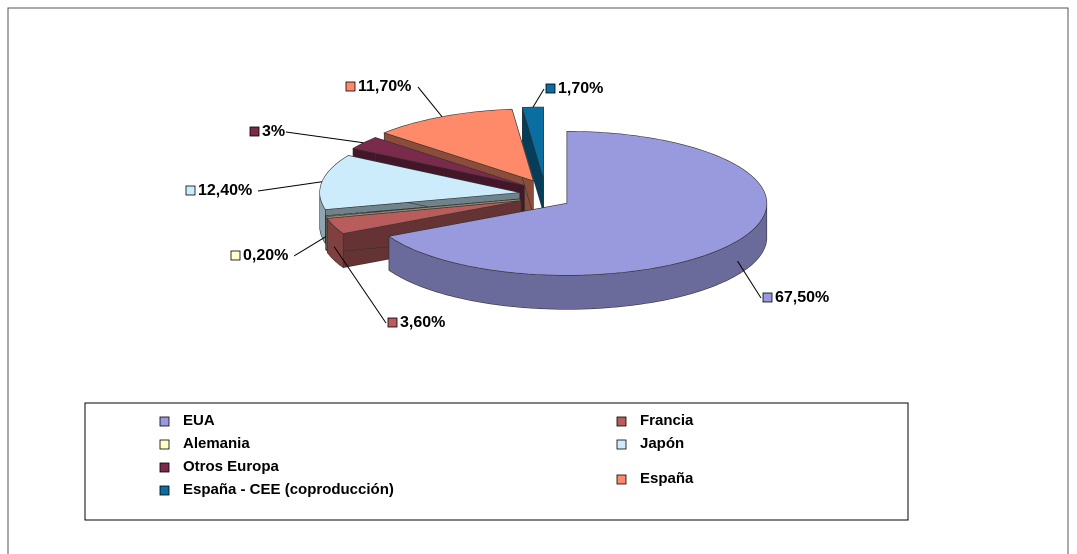 The width and height of the screenshot is (1077, 554). I want to click on slice-side, so click(326, 233).